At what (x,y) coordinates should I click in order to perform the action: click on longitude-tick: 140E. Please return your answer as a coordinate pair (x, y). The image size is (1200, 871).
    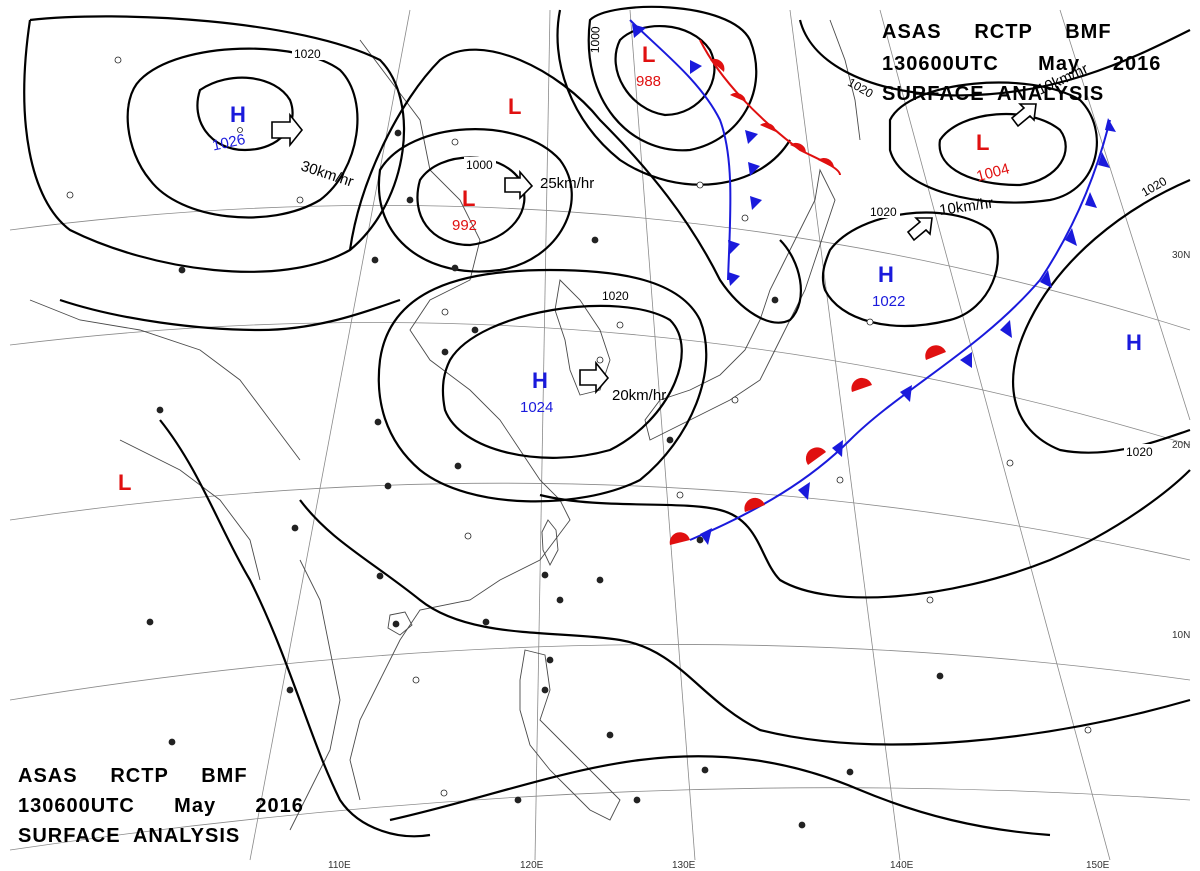
    Looking at the image, I should click on (902, 865).